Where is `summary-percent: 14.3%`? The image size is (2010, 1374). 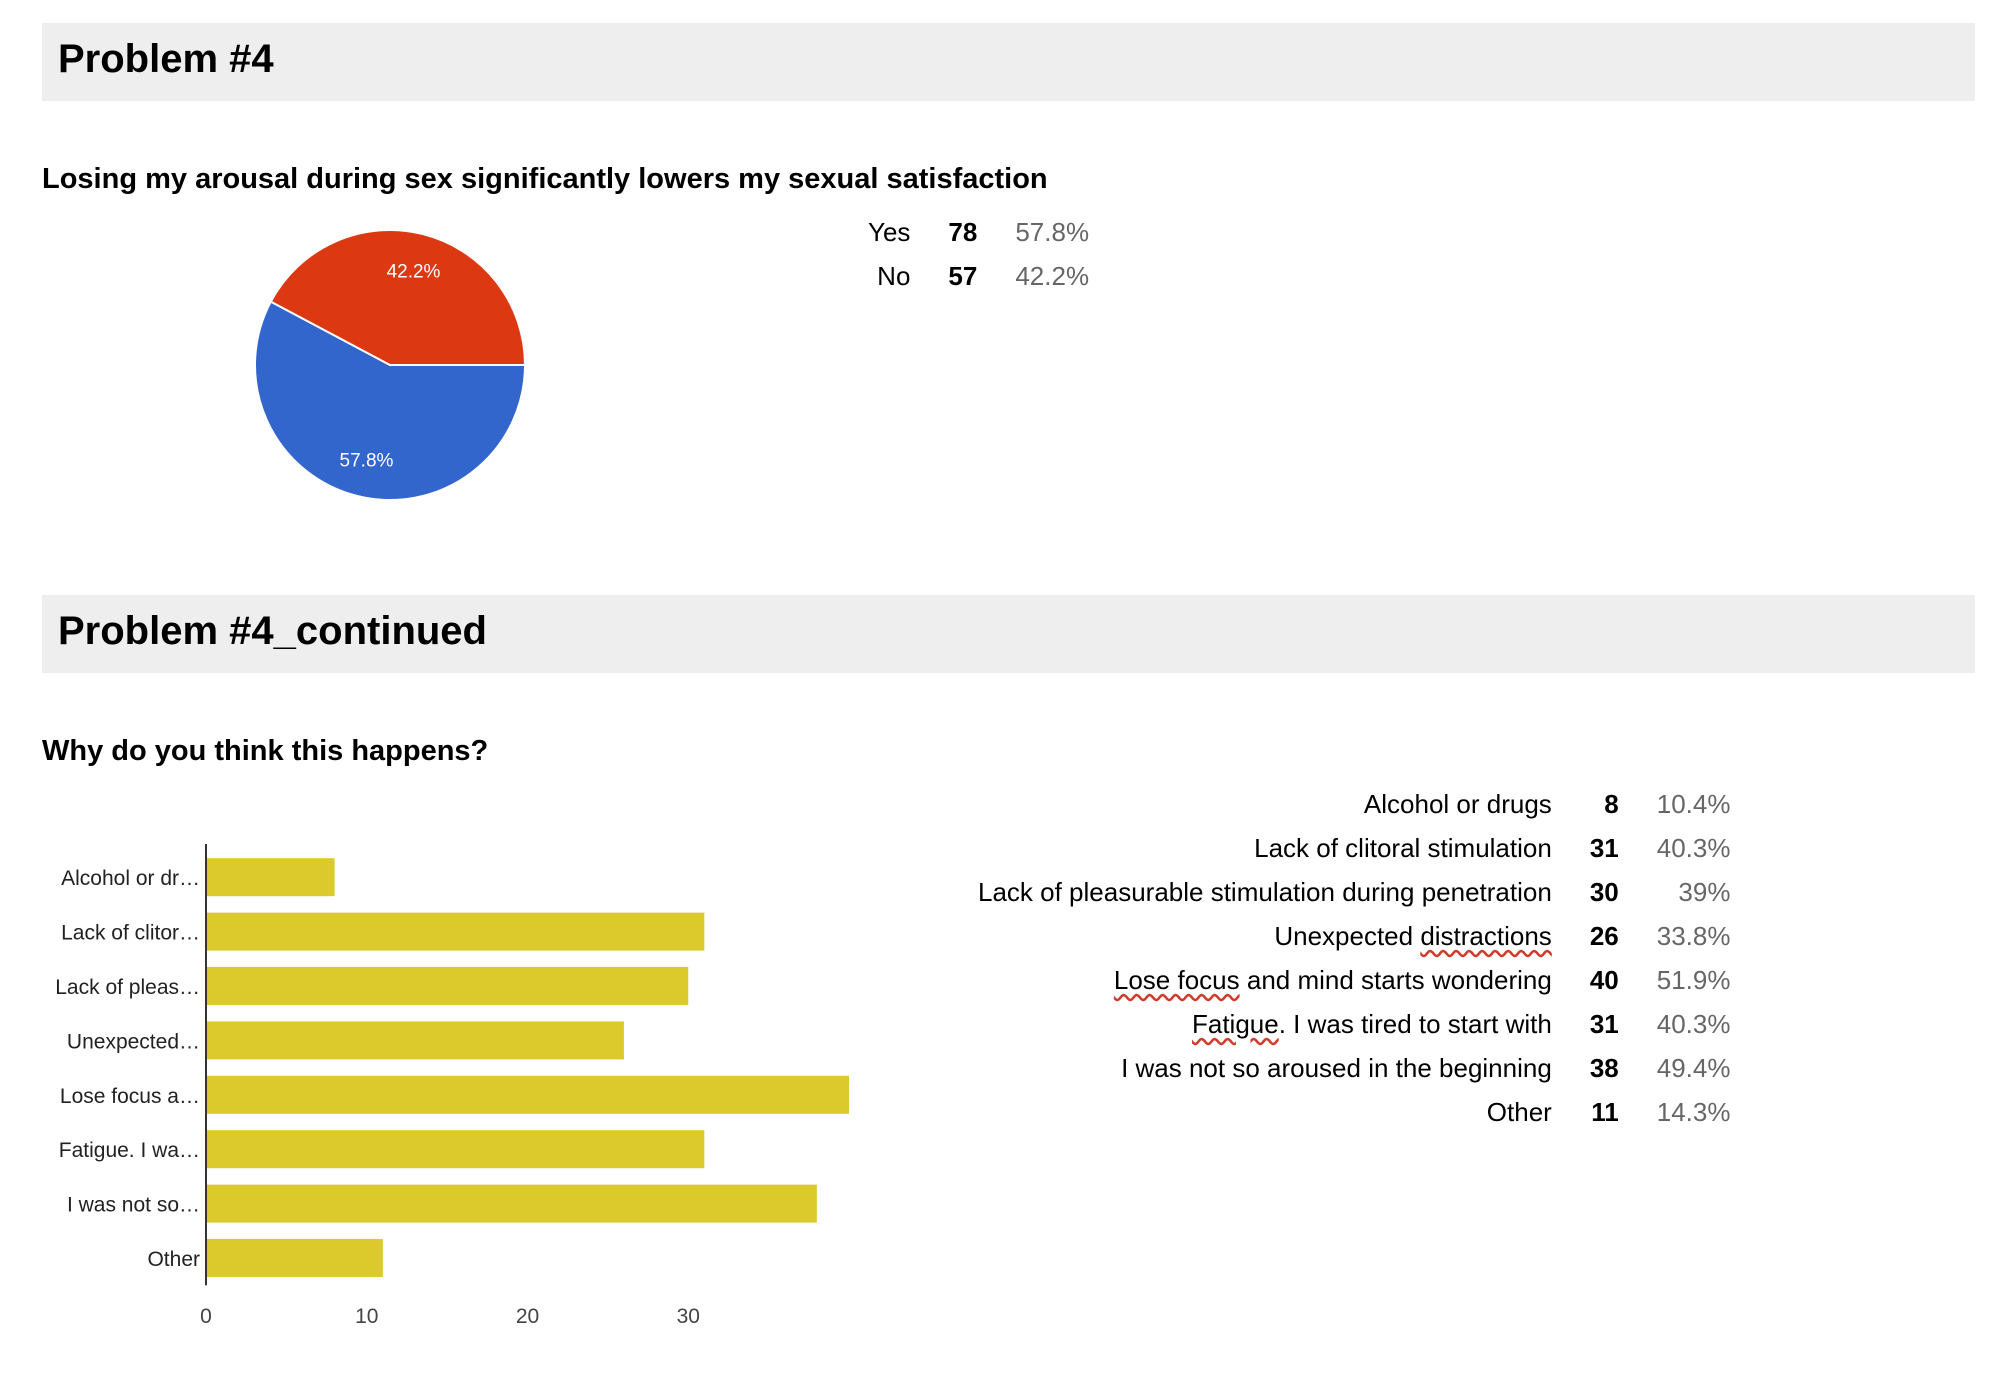 summary-percent: 14.3% is located at coordinates (1693, 1111).